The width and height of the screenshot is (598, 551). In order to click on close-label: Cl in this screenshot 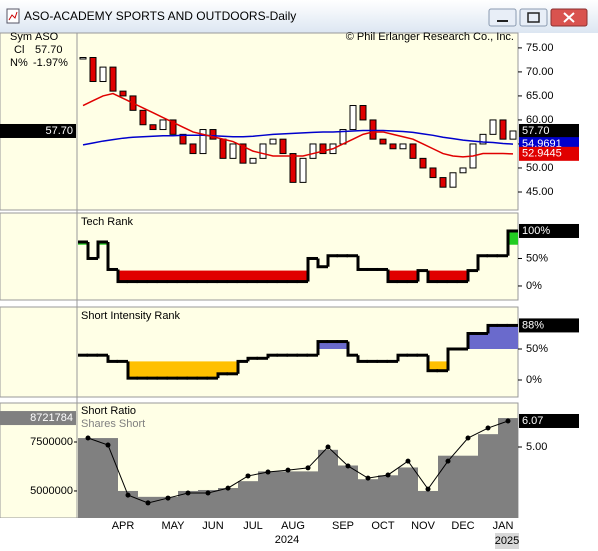, I will do `click(19, 50)`.